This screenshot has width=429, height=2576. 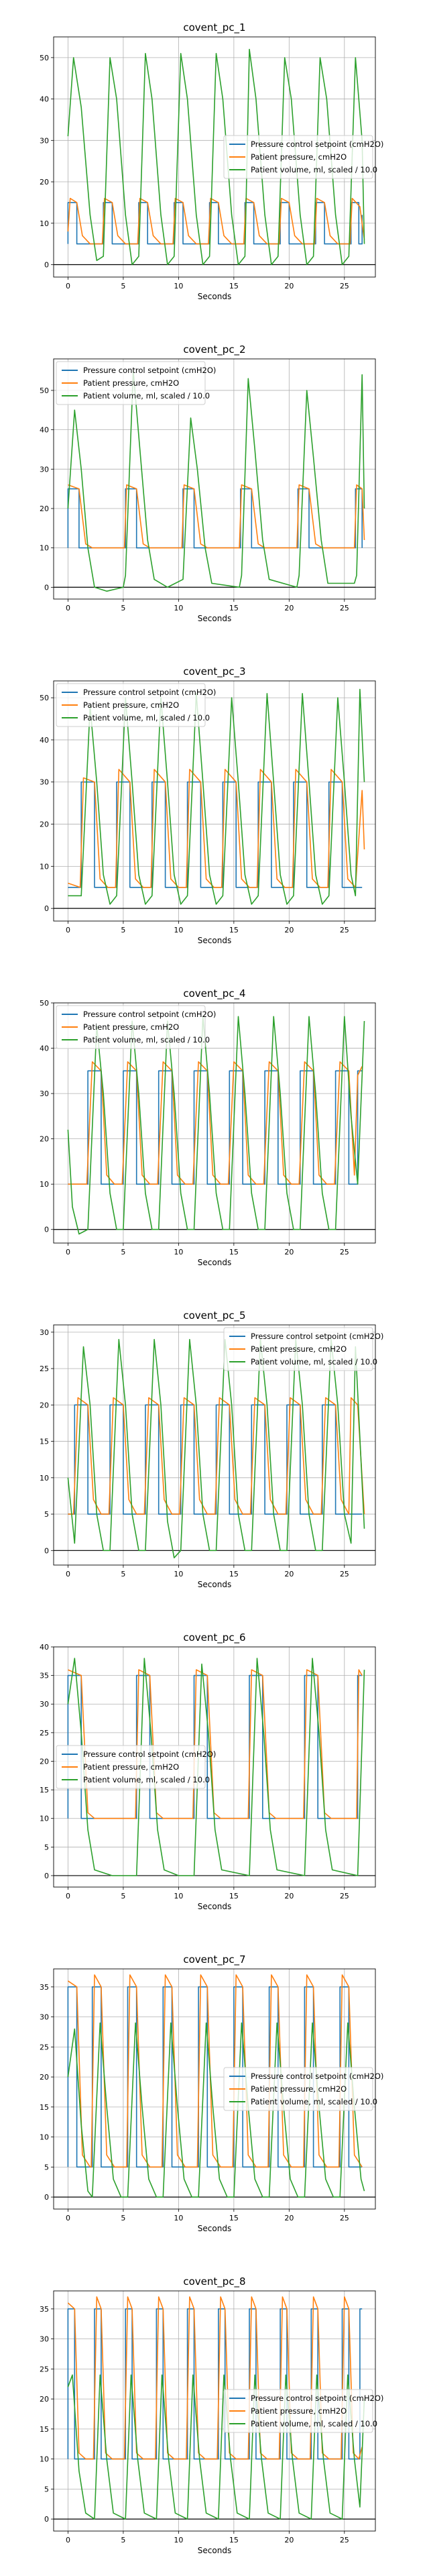 What do you see at coordinates (214, 993) in the screenshot?
I see `chart-title: covent_pc_4` at bounding box center [214, 993].